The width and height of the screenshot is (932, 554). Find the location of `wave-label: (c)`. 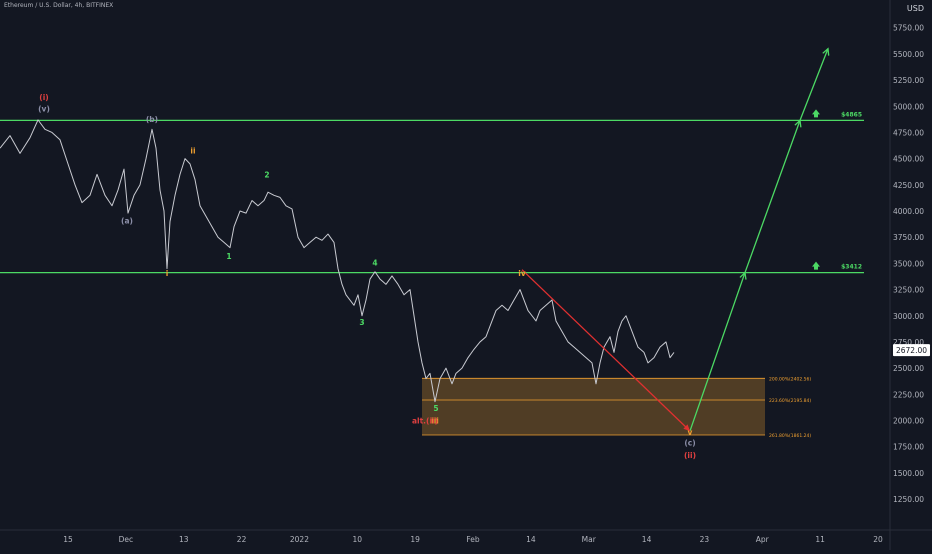

wave-label: (c) is located at coordinates (689, 443).